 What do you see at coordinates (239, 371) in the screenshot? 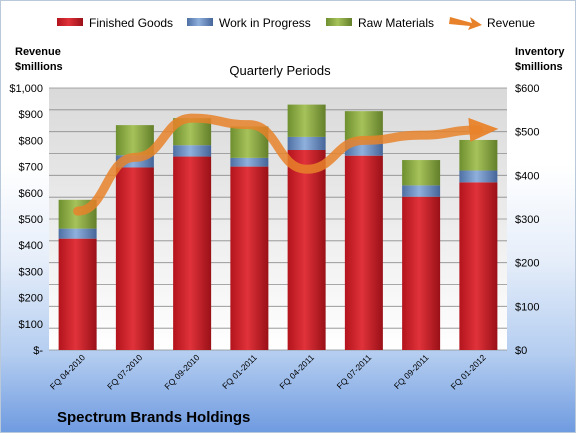
I see `x-tick-label: FQ 01-2011` at bounding box center [239, 371].